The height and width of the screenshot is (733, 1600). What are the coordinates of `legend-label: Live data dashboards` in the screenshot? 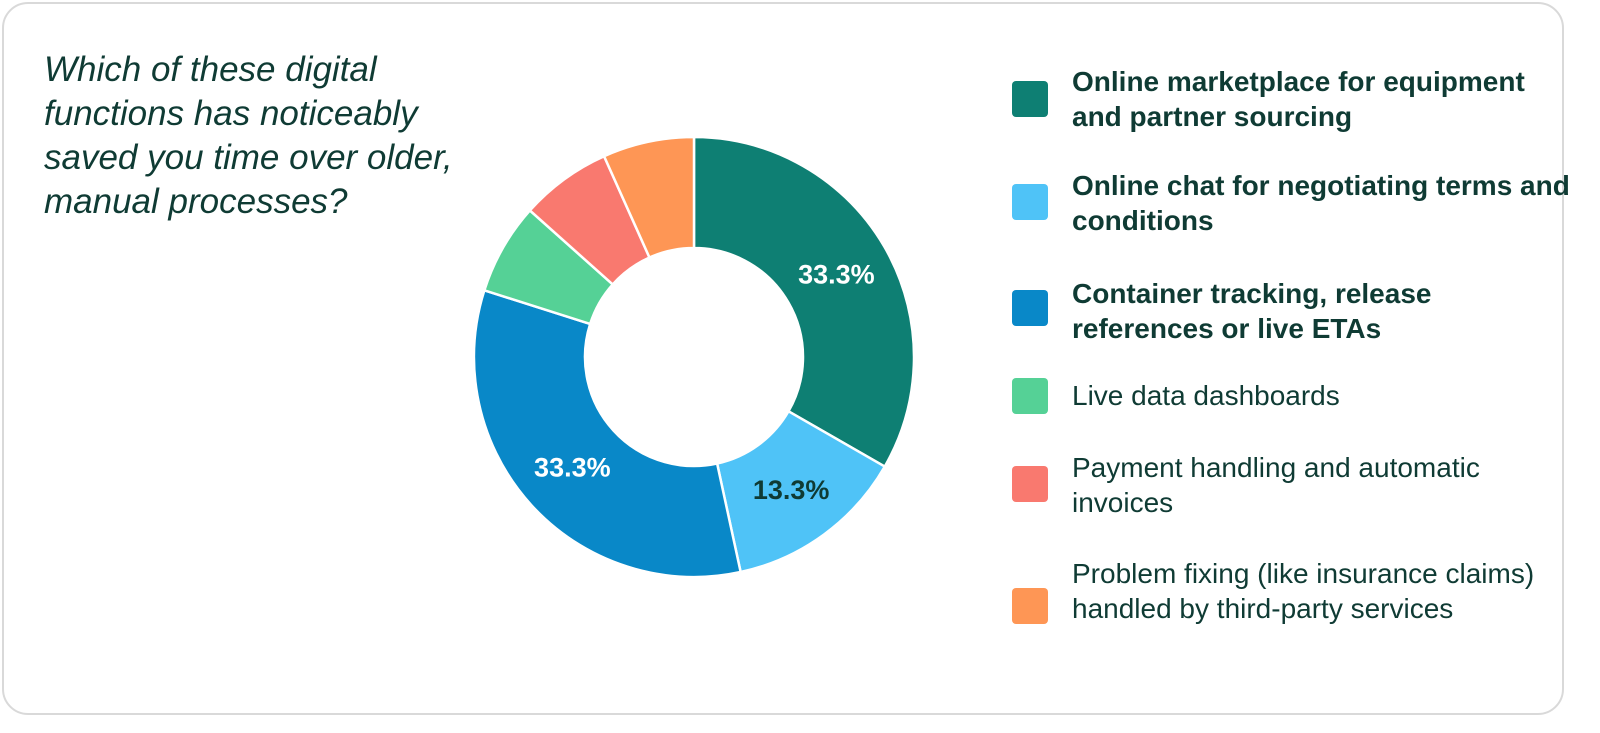 It's located at (1206, 395).